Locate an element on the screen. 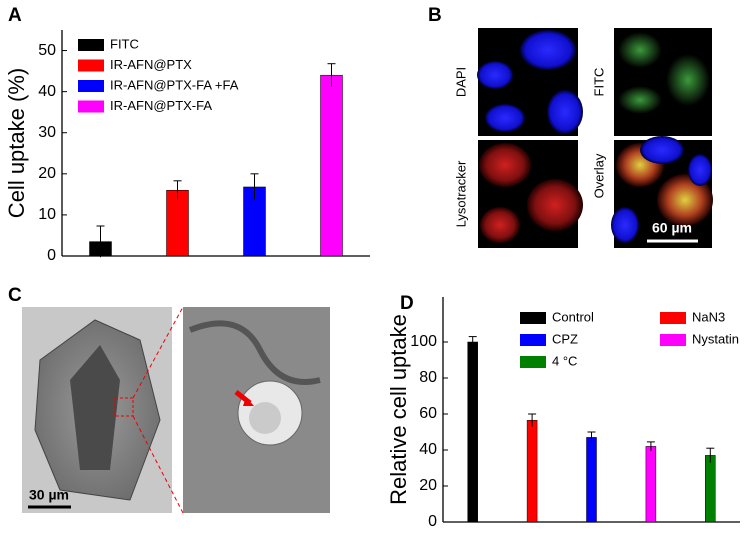  y-tick-label: 30 is located at coordinates (47, 132).